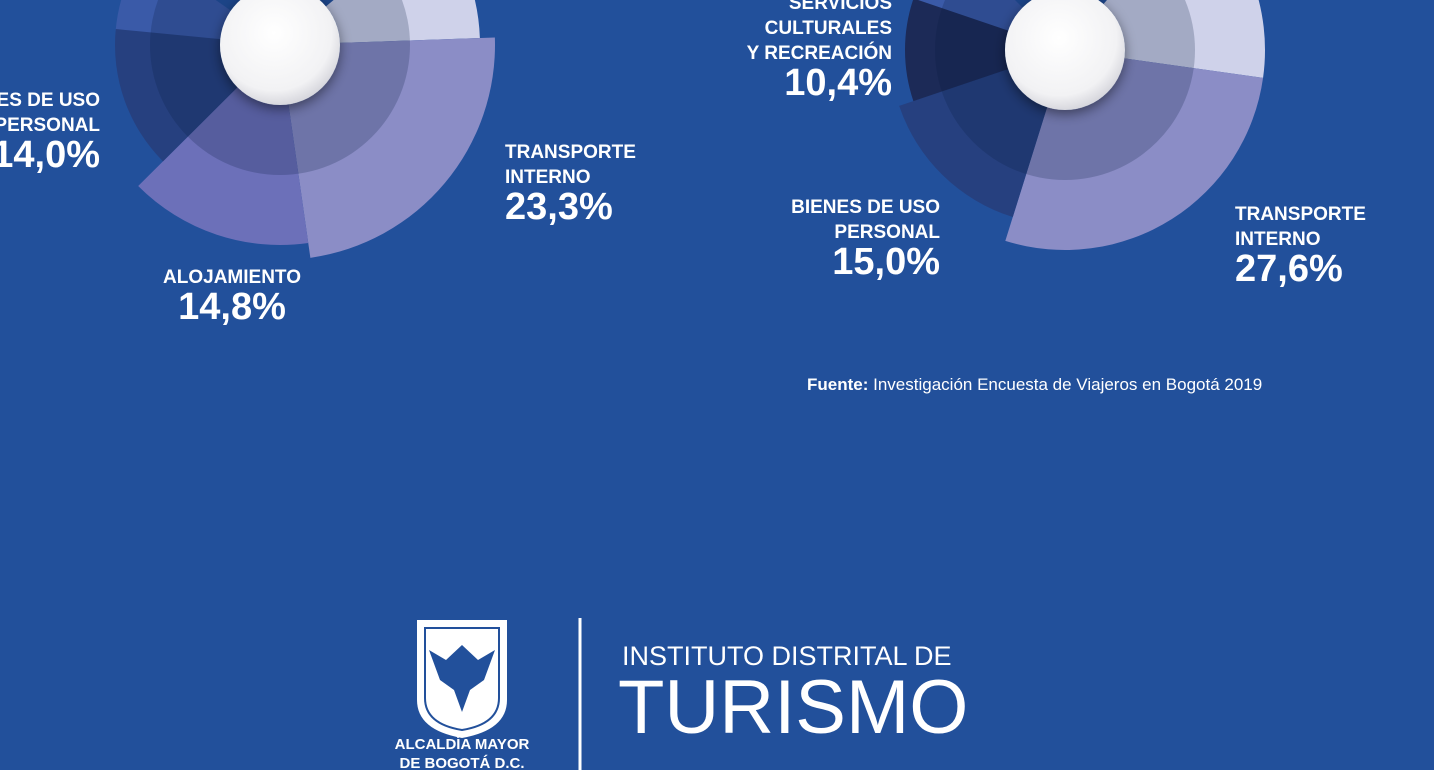 The height and width of the screenshot is (770, 1434). What do you see at coordinates (1289, 269) in the screenshot?
I see `value-label: 27,6%` at bounding box center [1289, 269].